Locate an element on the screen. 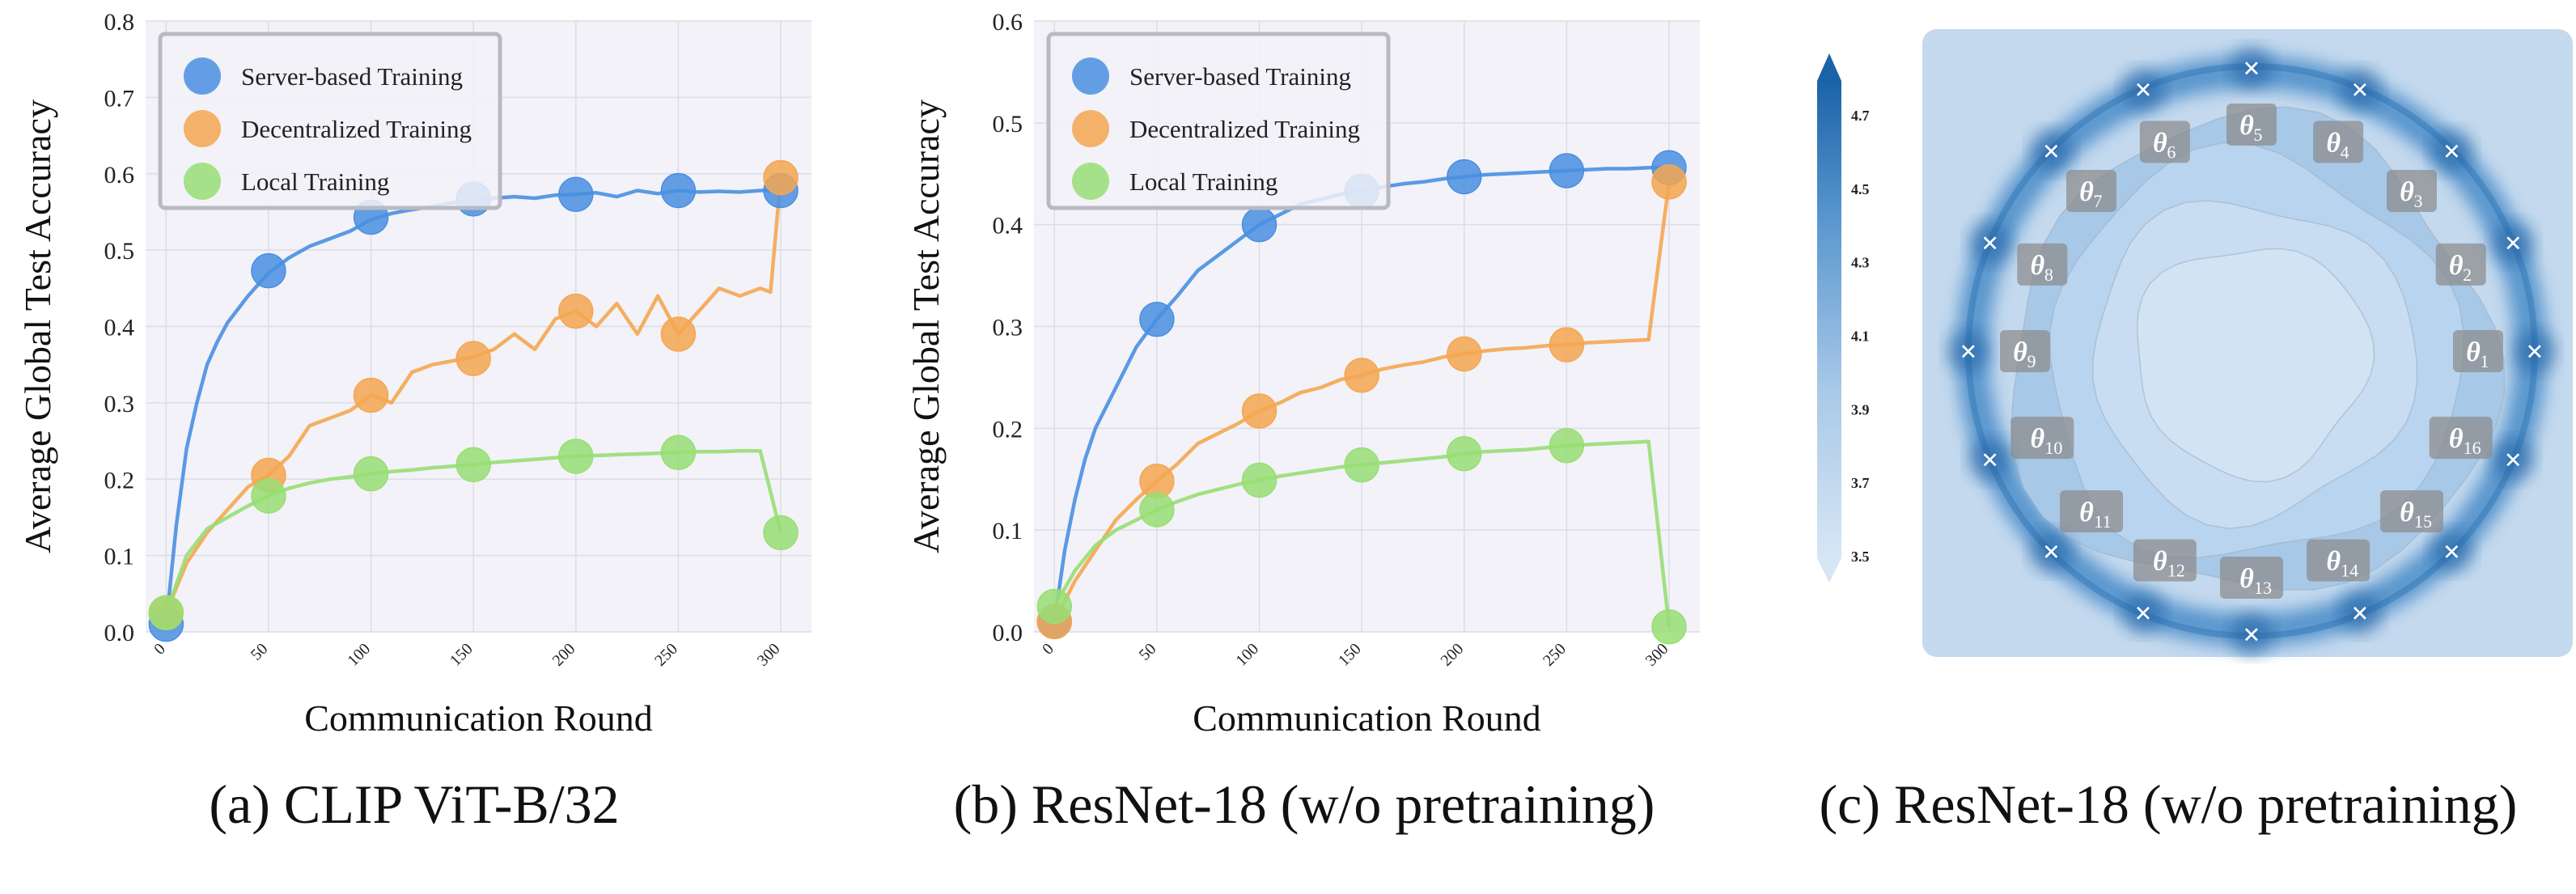 This screenshot has width=2576, height=894. theta-subscript: 12 is located at coordinates (2176, 571).